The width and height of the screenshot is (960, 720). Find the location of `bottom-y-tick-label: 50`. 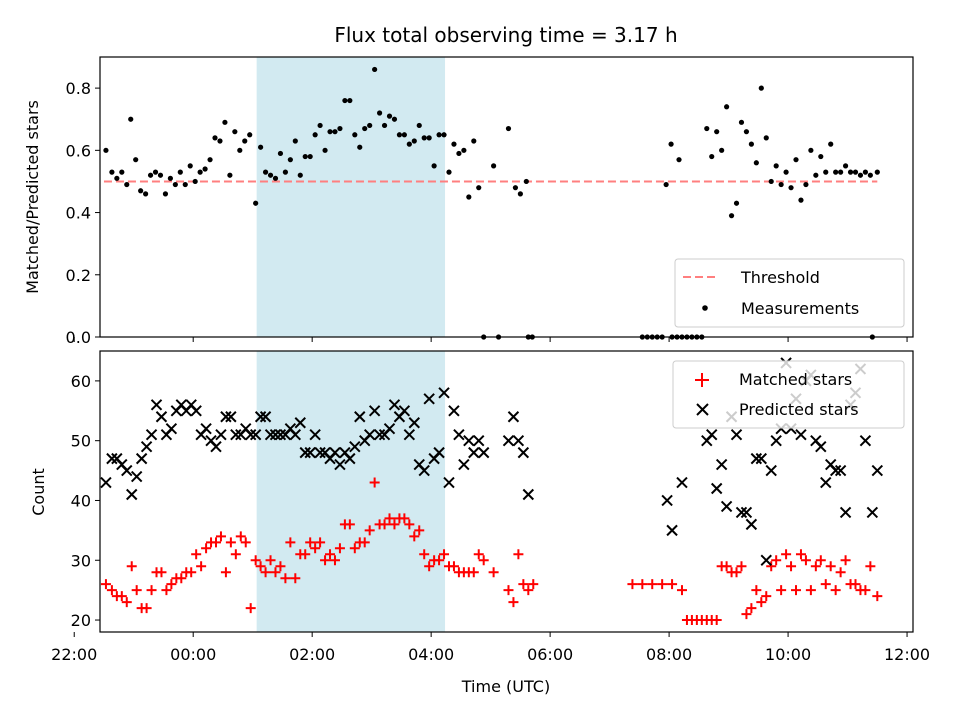

bottom-y-tick-label: 50 is located at coordinates (81, 441).